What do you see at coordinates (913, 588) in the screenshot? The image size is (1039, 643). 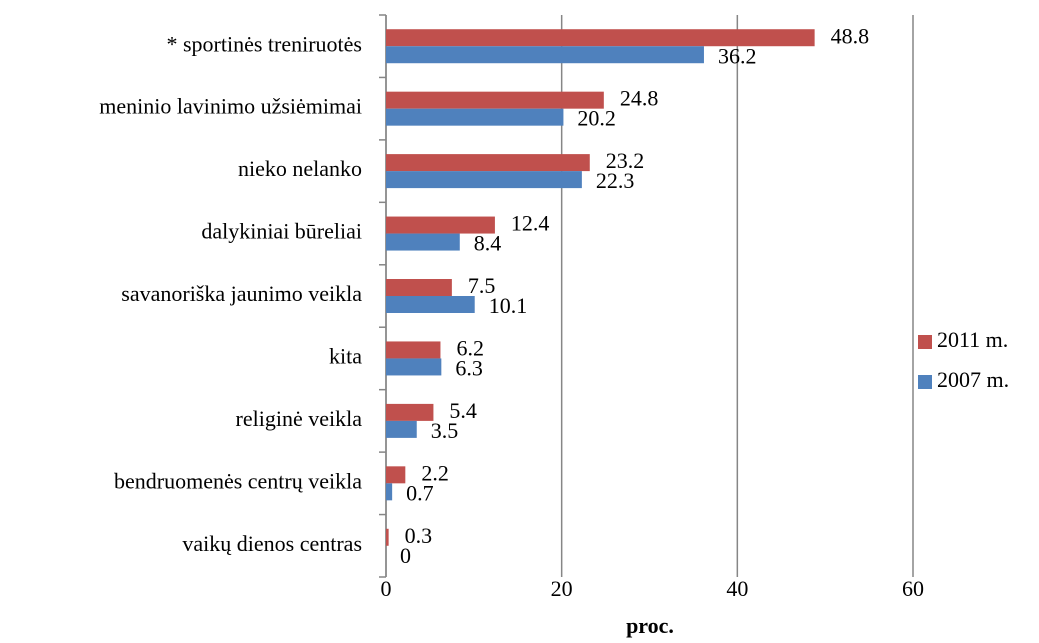 I see `x-tick-label: 60` at bounding box center [913, 588].